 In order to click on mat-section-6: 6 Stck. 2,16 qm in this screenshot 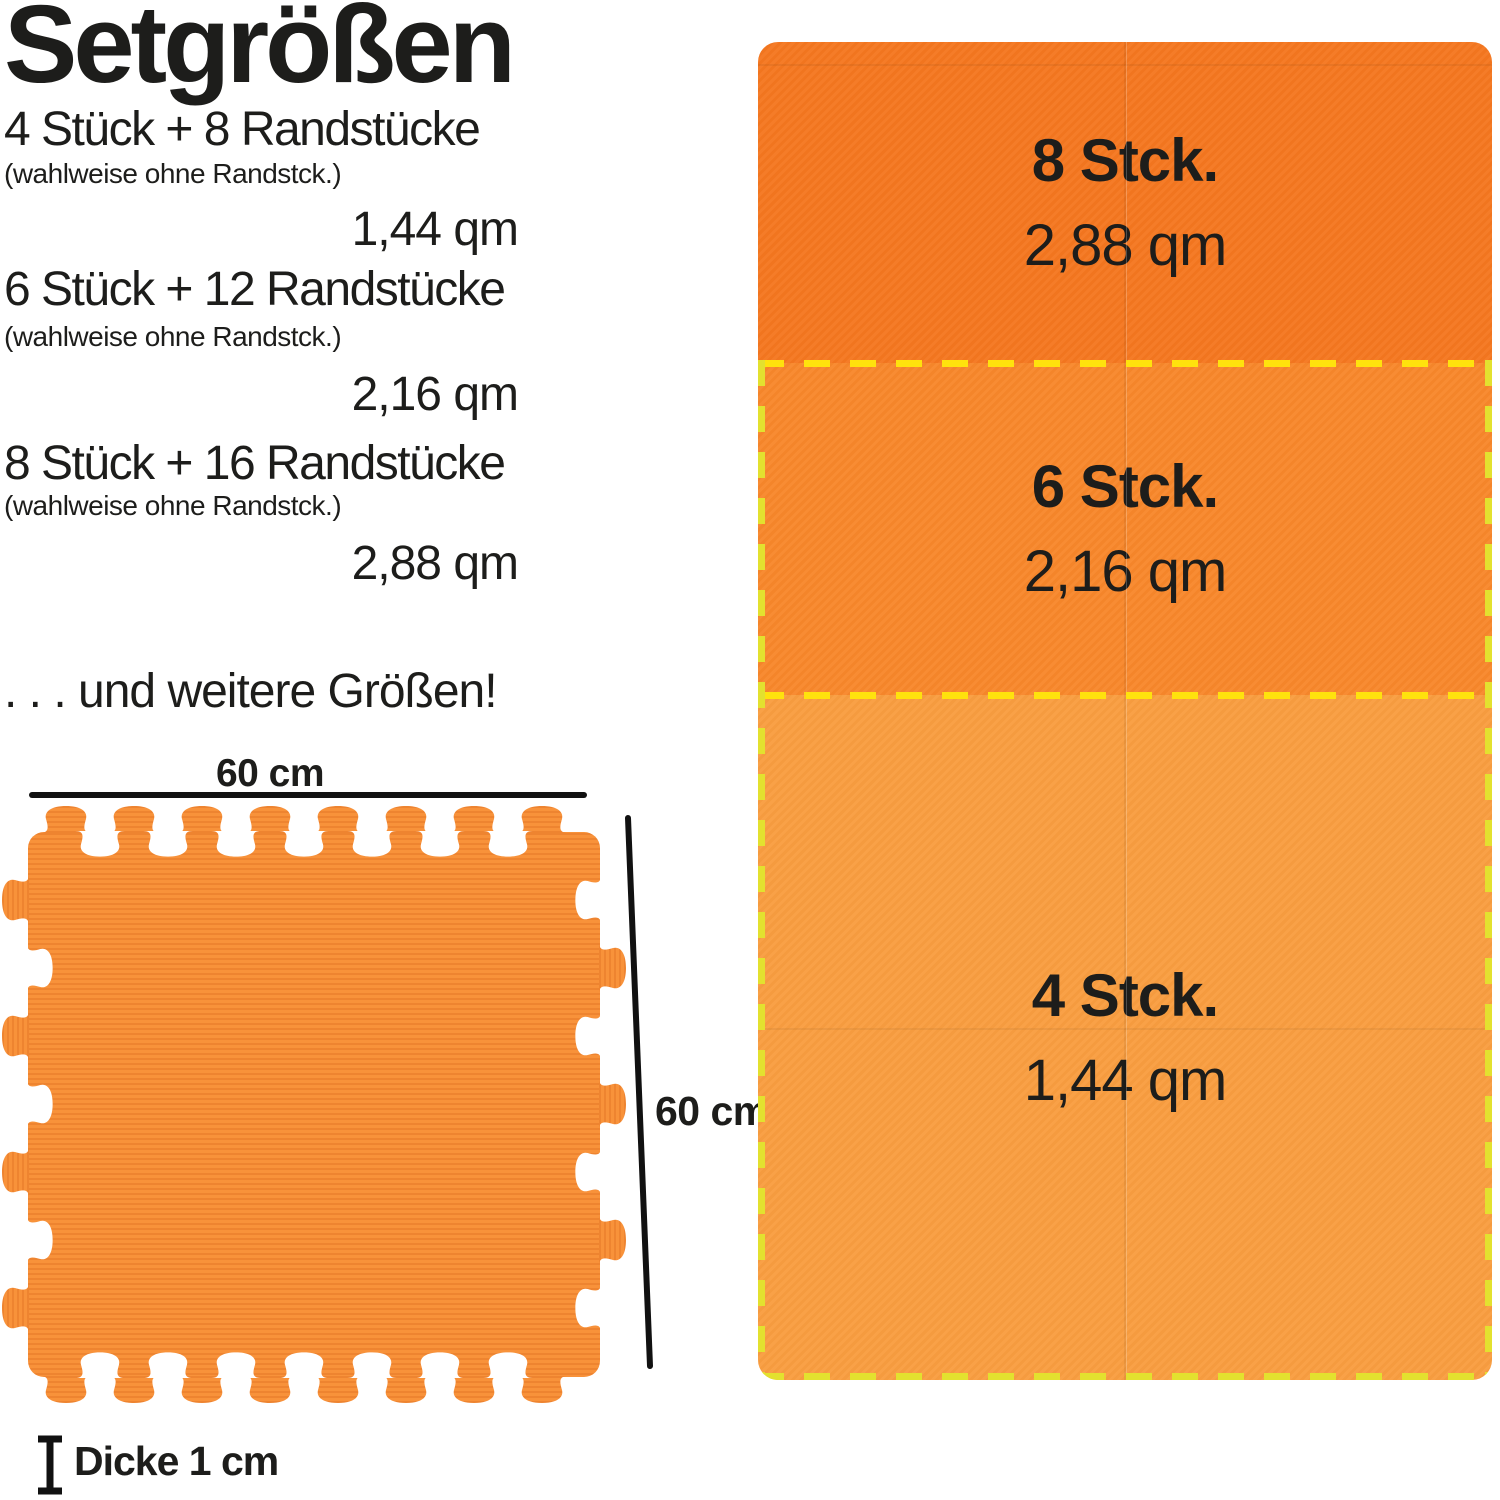, I will do `click(1125, 529)`.